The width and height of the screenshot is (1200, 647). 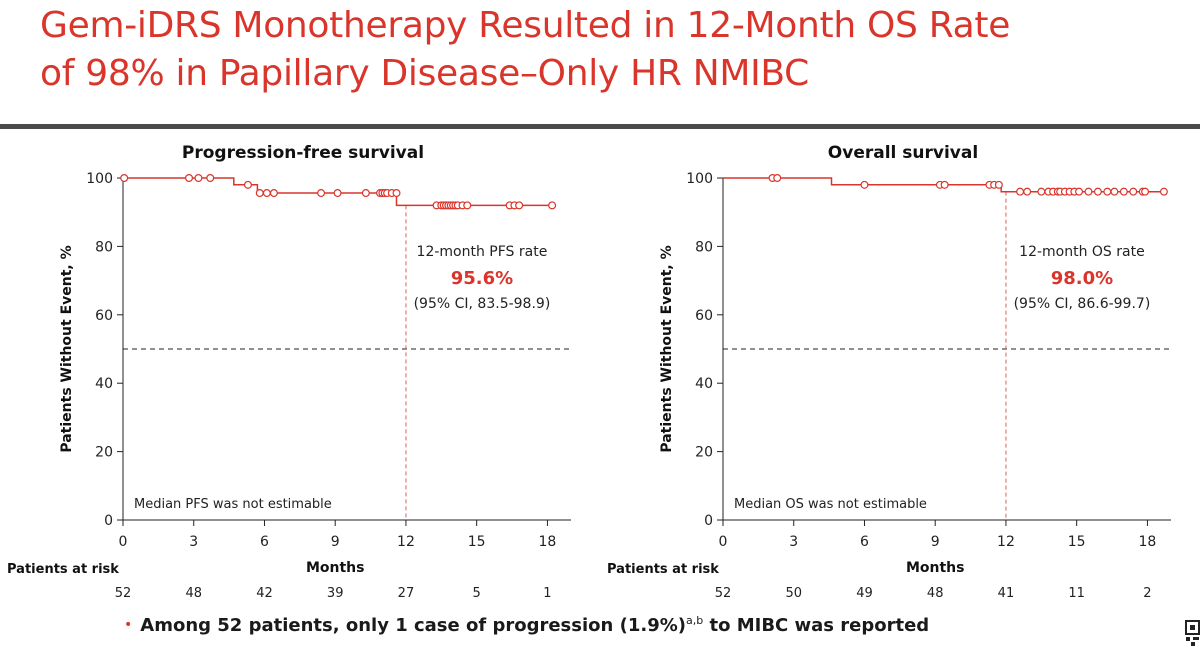 What do you see at coordinates (699, 179) in the screenshot?
I see `os-y-tick-label: 100` at bounding box center [699, 179].